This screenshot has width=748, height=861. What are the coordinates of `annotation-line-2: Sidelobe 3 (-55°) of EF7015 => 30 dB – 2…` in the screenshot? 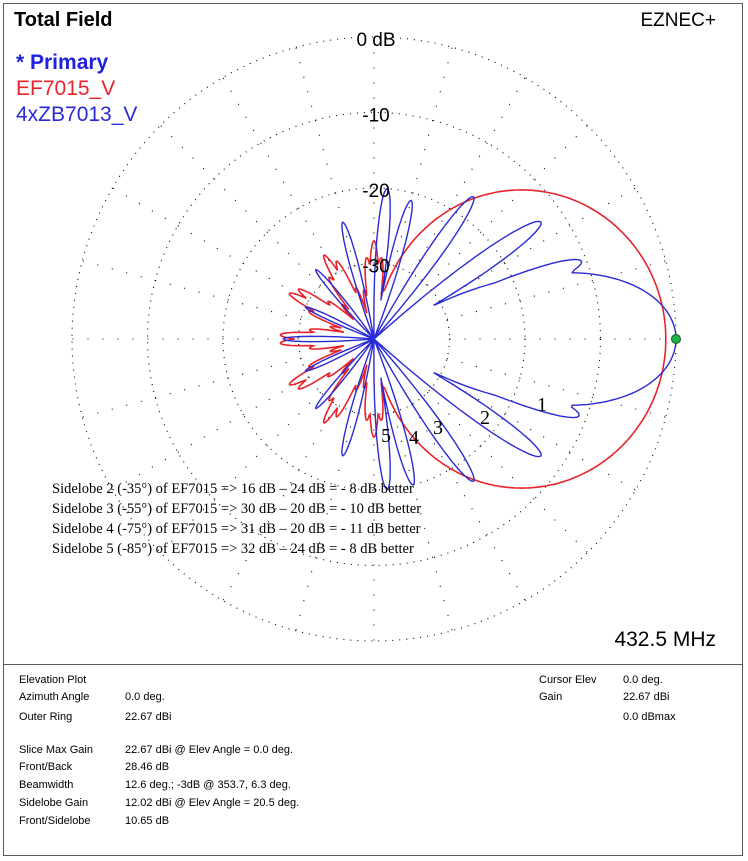 It's located at (236, 509).